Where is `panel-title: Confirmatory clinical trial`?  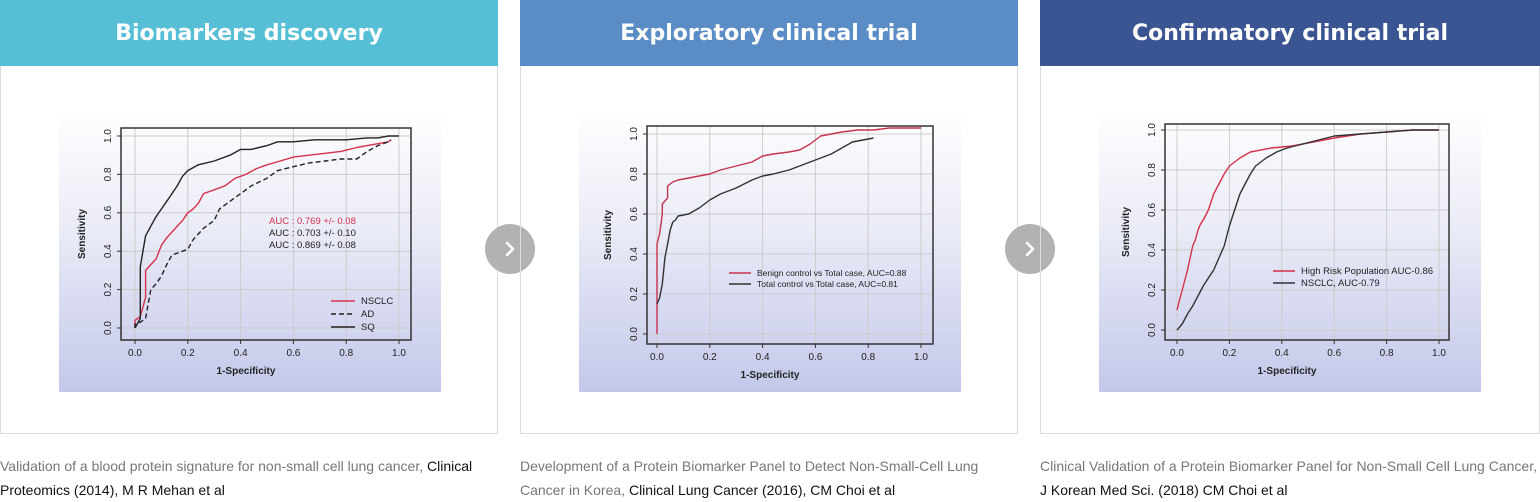 panel-title: Confirmatory clinical trial is located at coordinates (1290, 33).